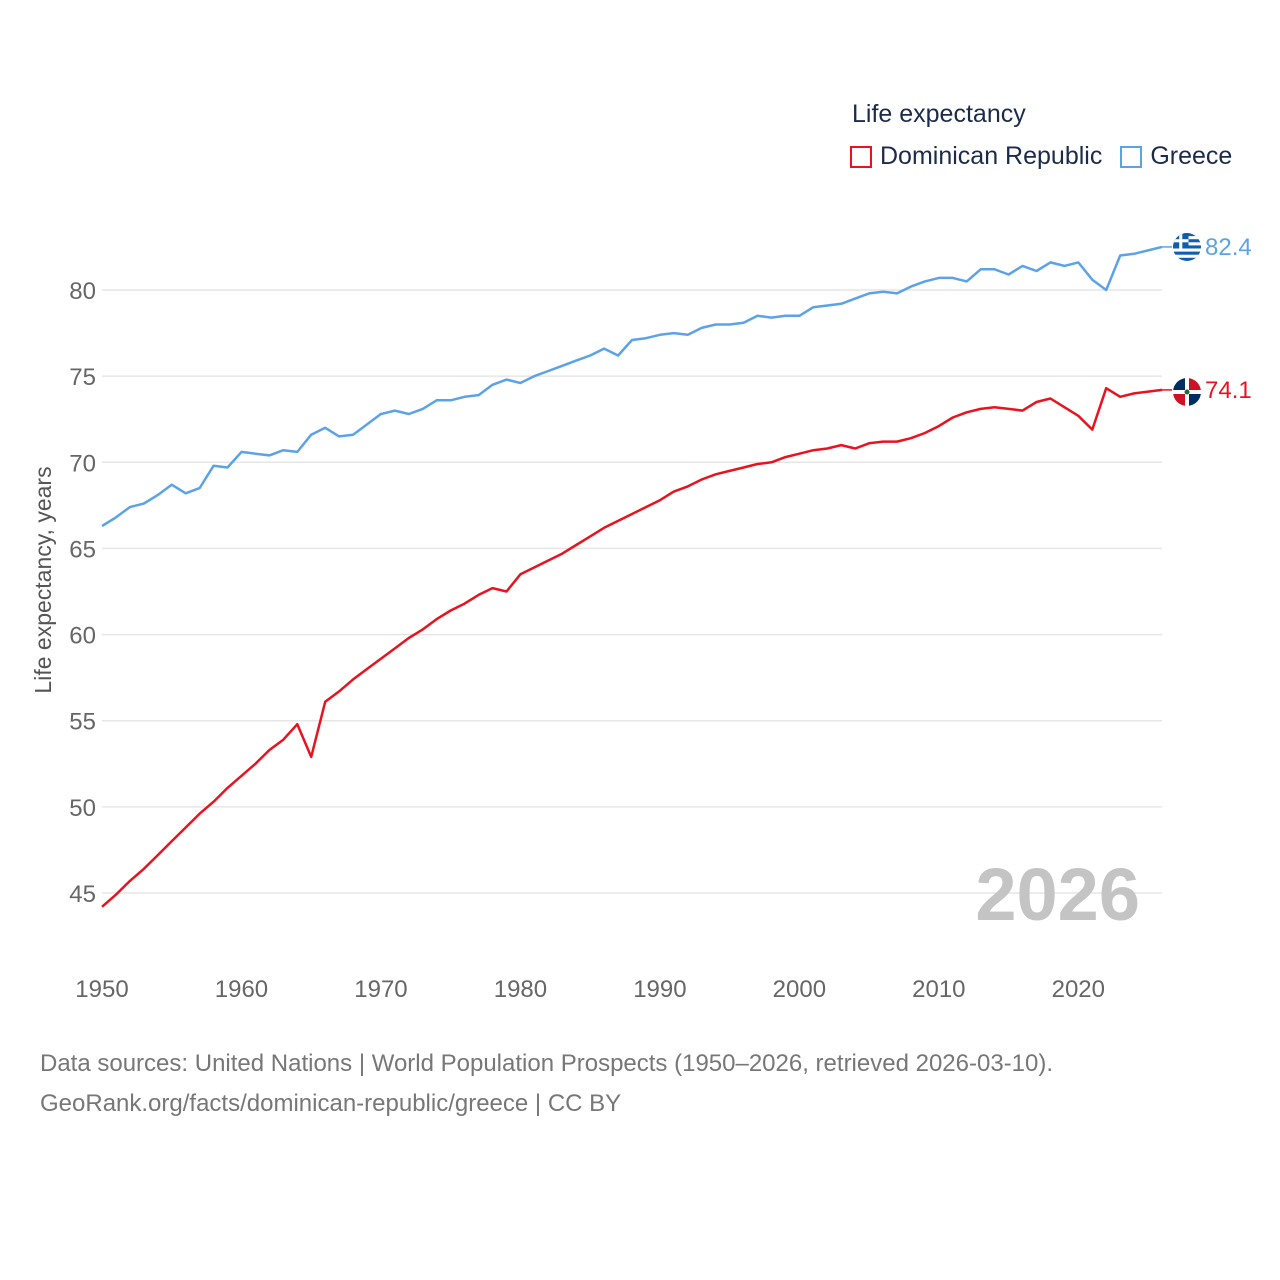 Image resolution: width=1280 pixels, height=1280 pixels. What do you see at coordinates (82, 722) in the screenshot?
I see `y-tick-label: 55` at bounding box center [82, 722].